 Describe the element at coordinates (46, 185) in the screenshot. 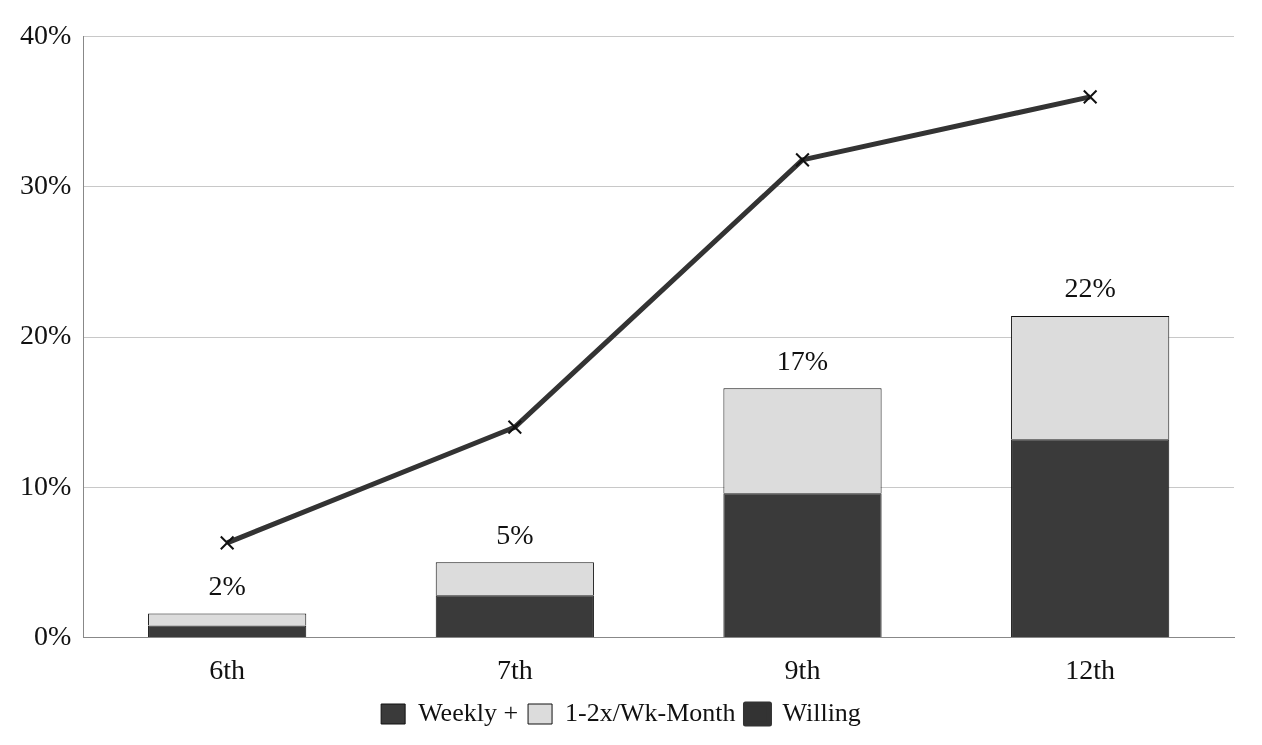

I see `y-tick-label: 30%` at that location.